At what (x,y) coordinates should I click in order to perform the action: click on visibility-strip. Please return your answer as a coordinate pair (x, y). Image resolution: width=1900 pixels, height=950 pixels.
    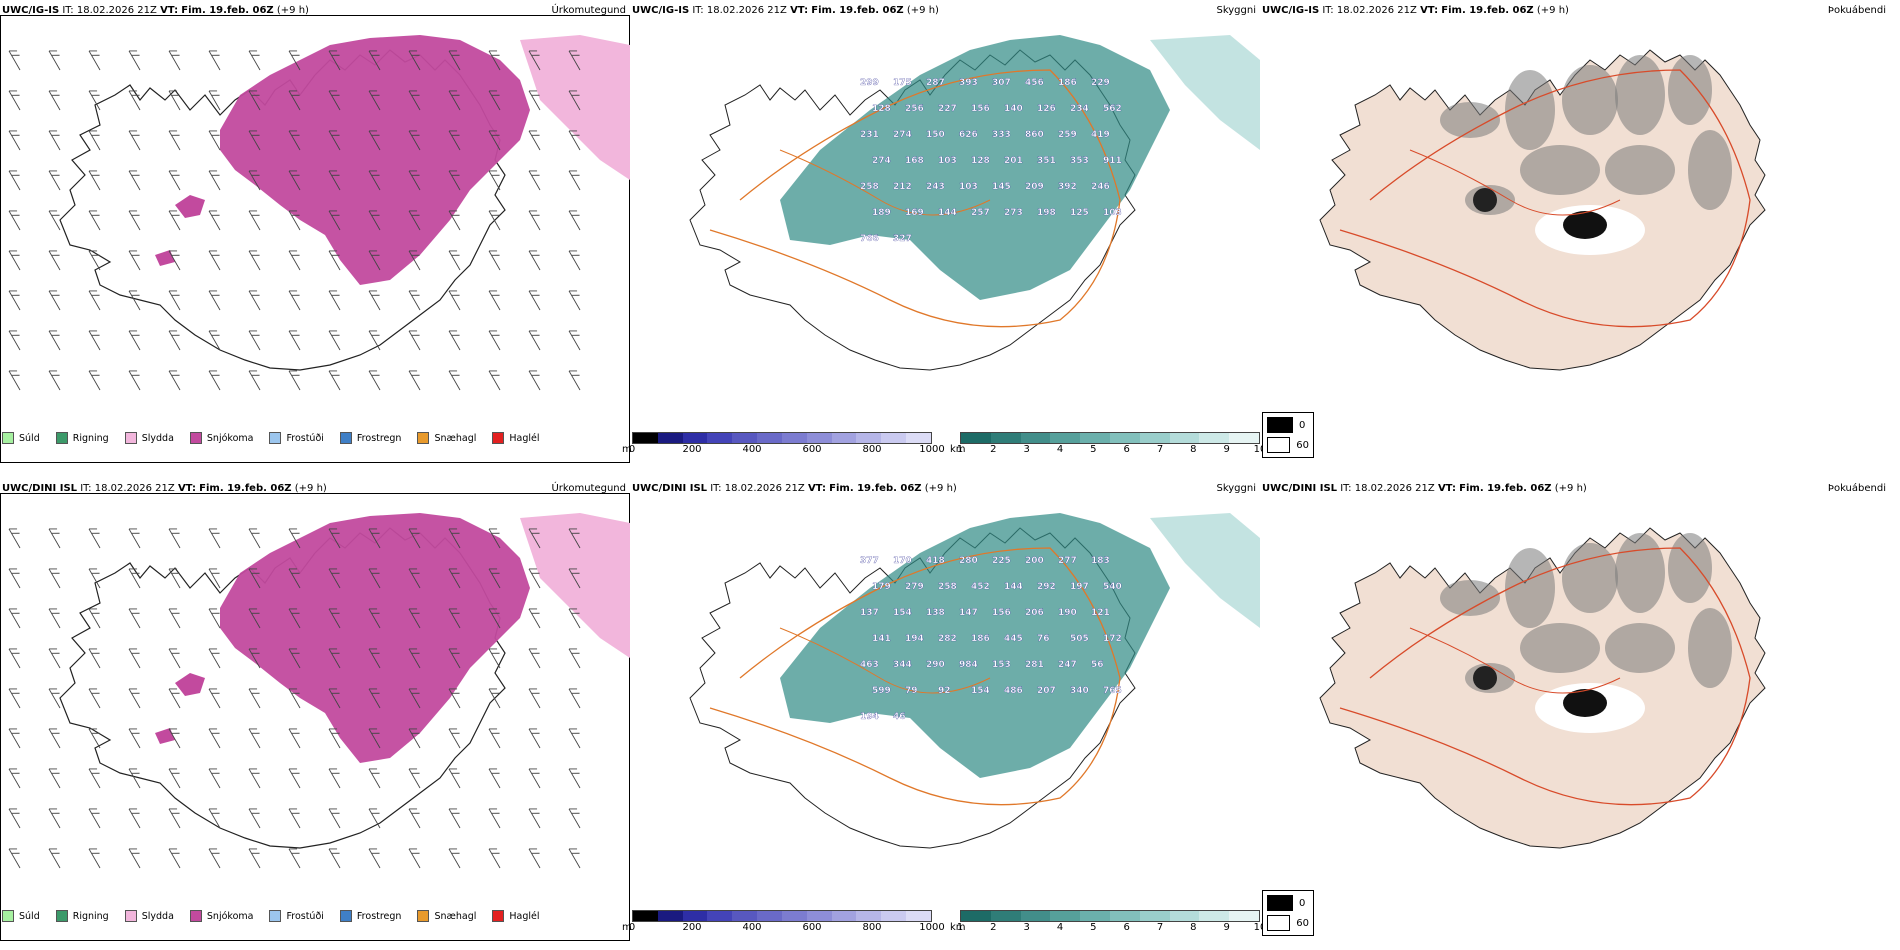
    Looking at the image, I should click on (1110, 438).